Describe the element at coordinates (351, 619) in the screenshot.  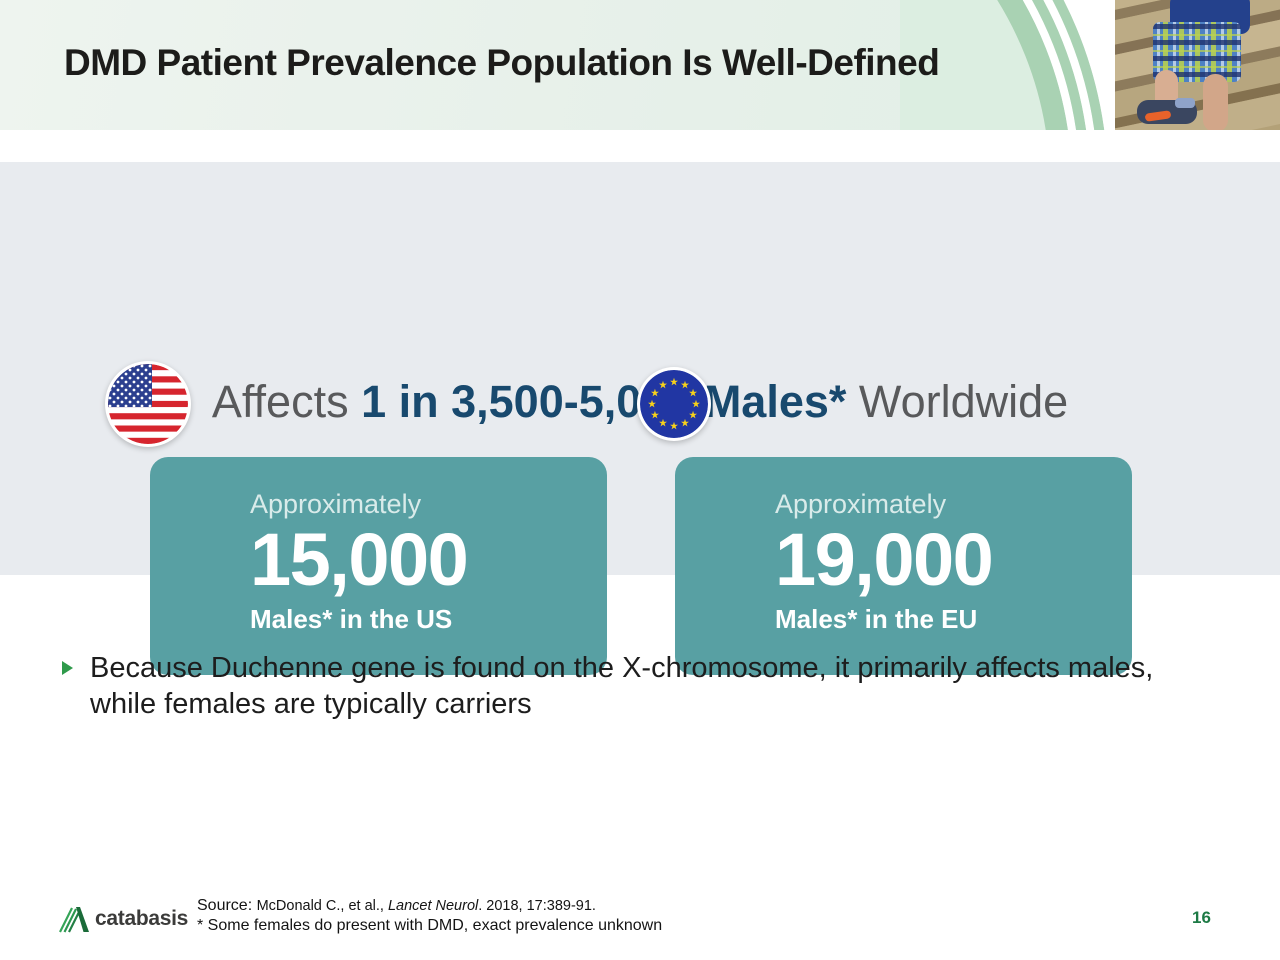
I see `stat-label-us: Males* in the US` at that location.